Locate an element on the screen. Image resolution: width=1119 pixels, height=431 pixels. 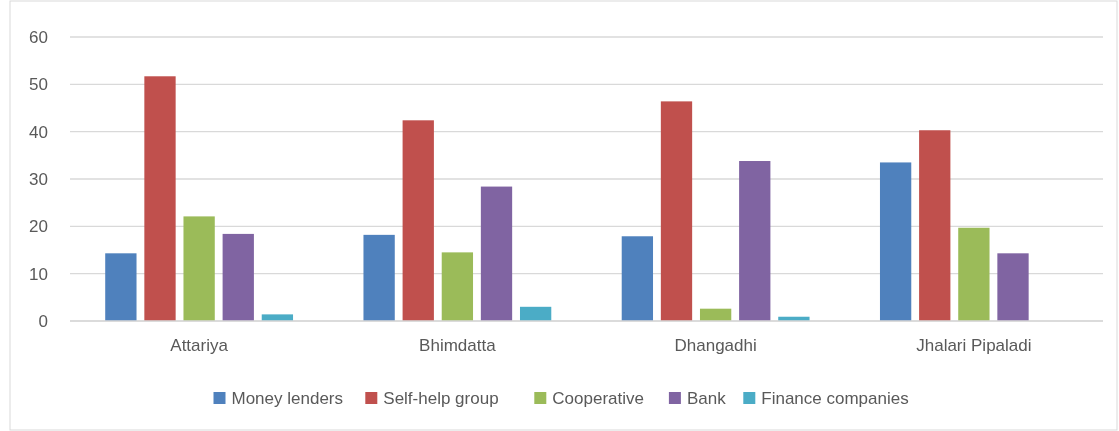
y-tick-label: 50 is located at coordinates (38, 85).